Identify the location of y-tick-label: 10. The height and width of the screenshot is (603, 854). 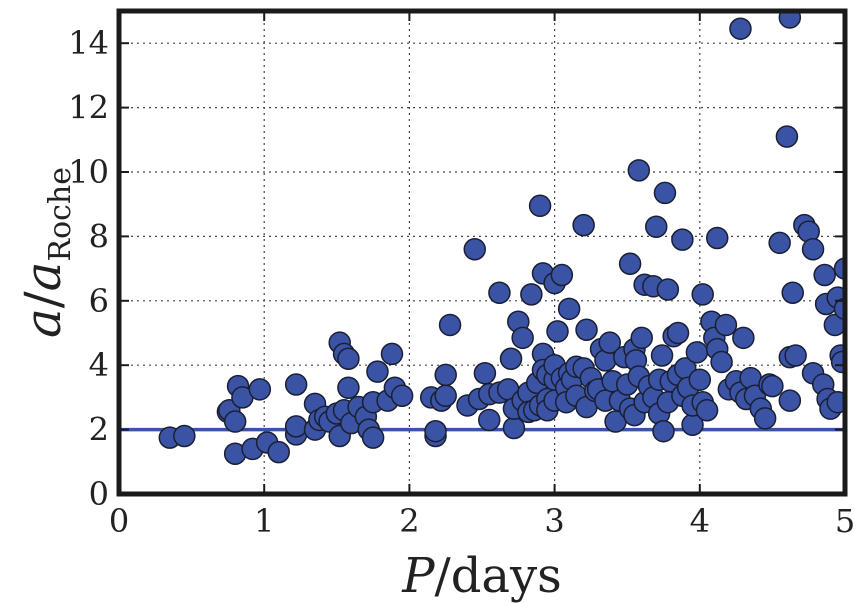
(88, 172).